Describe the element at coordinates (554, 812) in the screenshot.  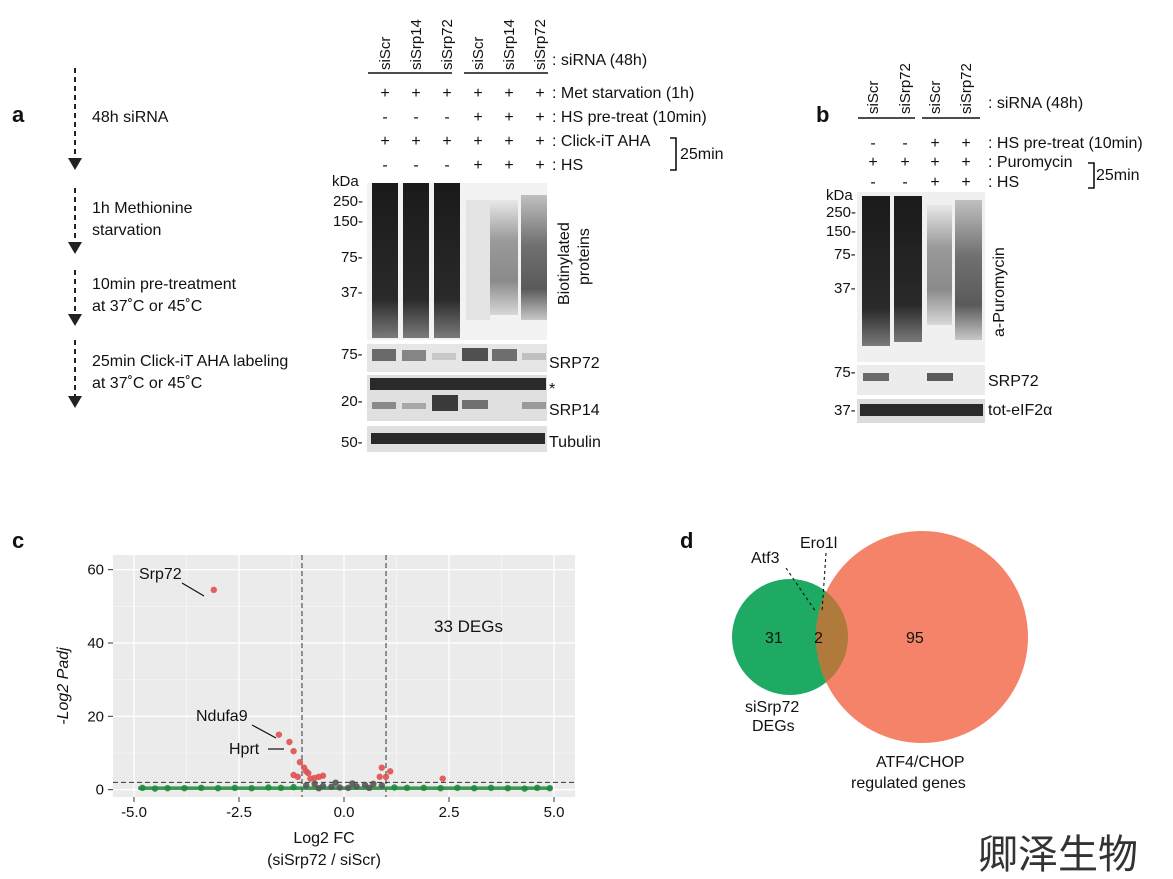
I see `x-tick-label: 5.0` at that location.